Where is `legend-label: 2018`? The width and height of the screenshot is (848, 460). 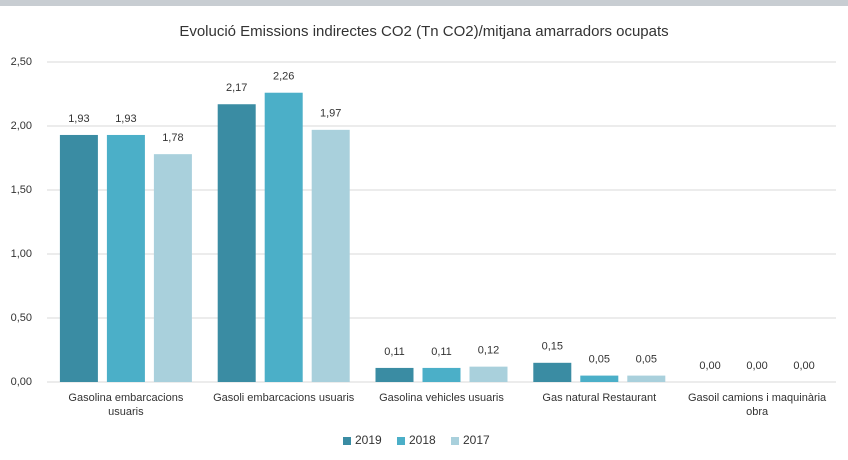 legend-label: 2018 is located at coordinates (422, 440).